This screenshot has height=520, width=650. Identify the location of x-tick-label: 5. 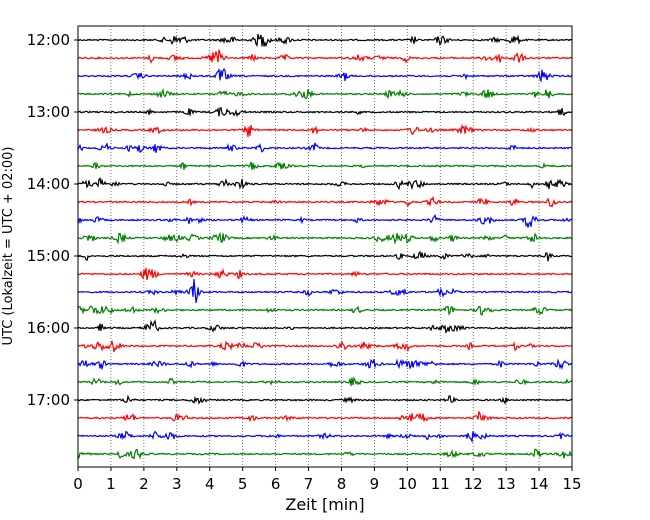
(243, 484).